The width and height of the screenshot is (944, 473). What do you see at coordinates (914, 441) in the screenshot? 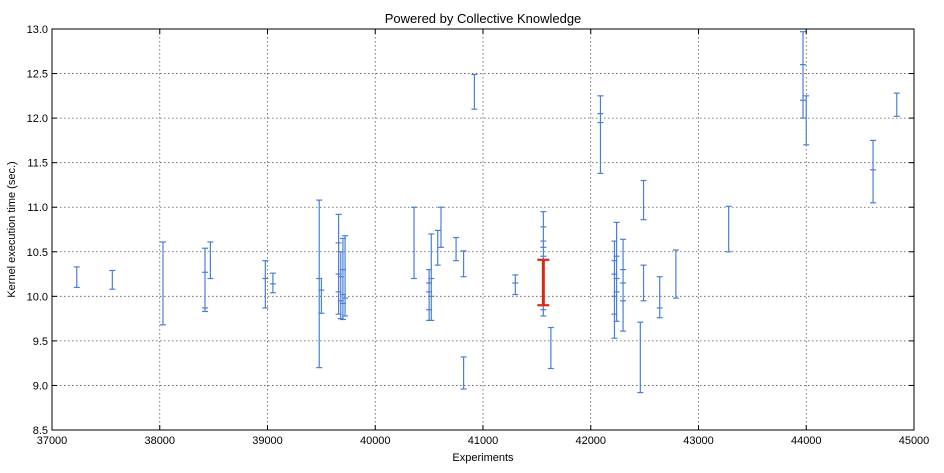
I see `x-tick-label: 45000` at bounding box center [914, 441].